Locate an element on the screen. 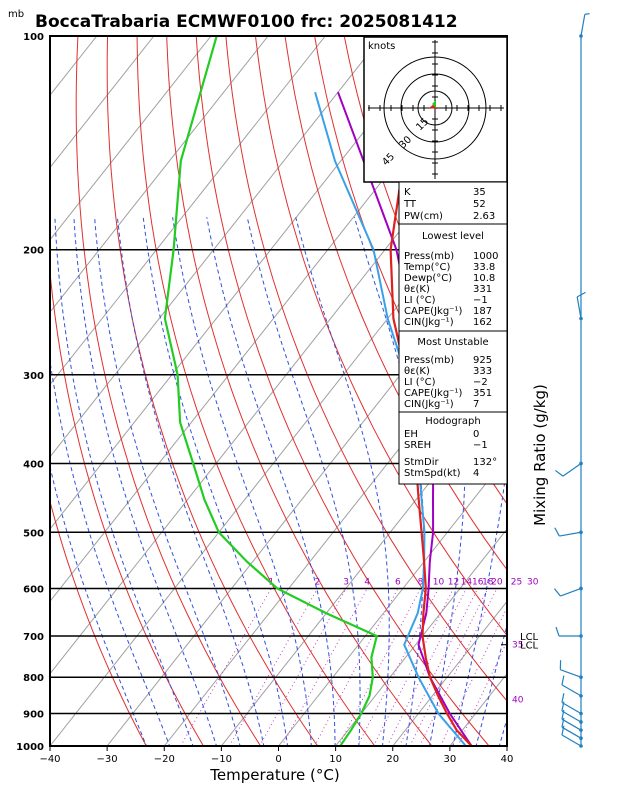  pressure-tick-label: 800 is located at coordinates (33, 678).